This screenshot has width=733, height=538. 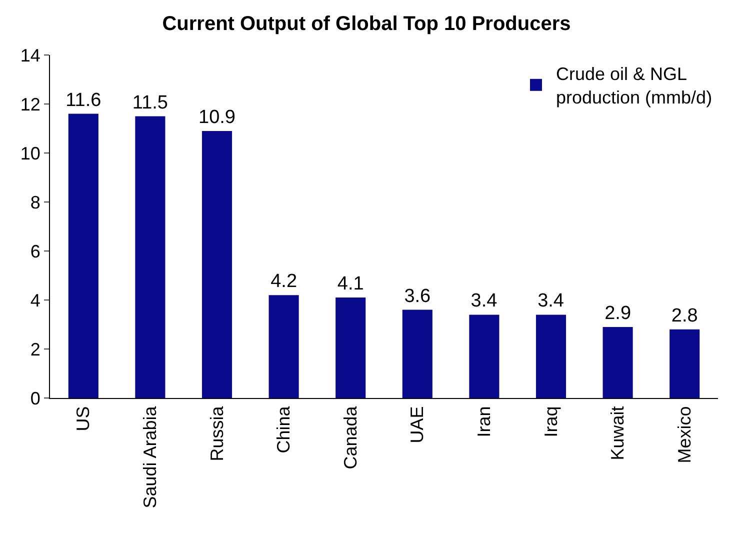 What do you see at coordinates (30, 55) in the screenshot?
I see `y-tick-label: 14` at bounding box center [30, 55].